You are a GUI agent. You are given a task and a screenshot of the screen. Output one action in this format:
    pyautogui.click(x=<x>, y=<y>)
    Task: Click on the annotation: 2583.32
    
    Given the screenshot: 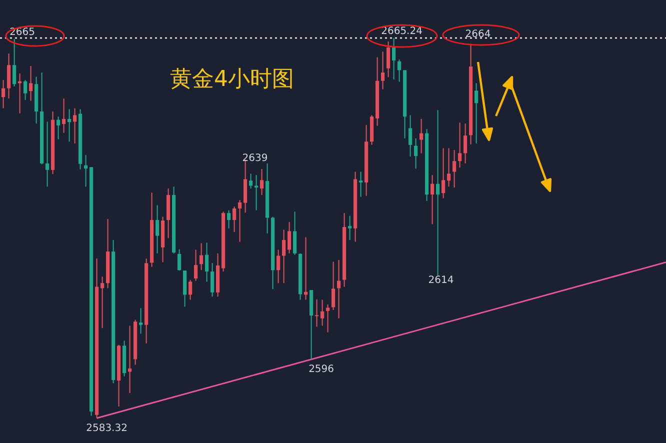 What is the action you would take?
    pyautogui.click(x=107, y=428)
    